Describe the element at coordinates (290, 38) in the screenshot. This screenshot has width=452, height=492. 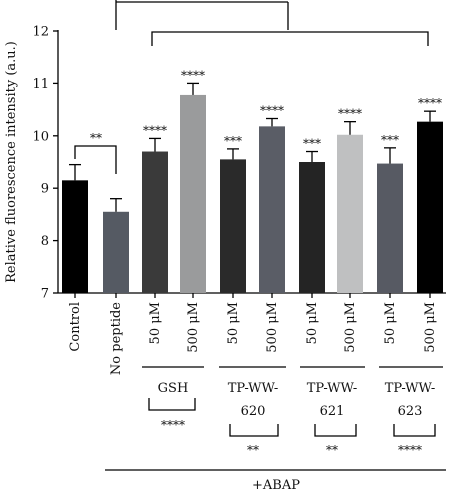
I see `bracket-treatments` at that location.